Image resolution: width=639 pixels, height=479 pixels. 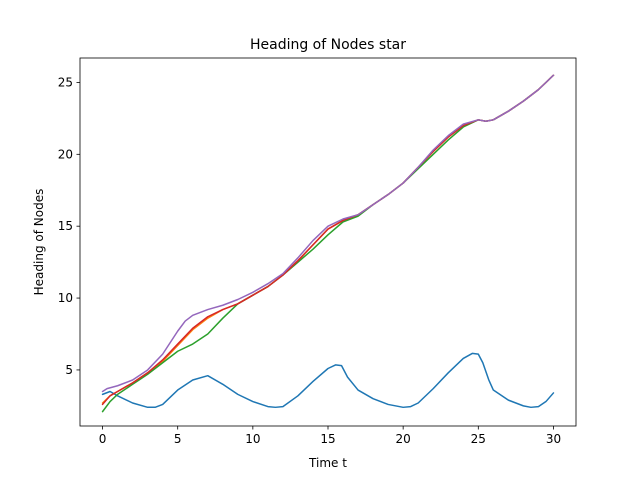 I want to click on x-tick-label: 5, so click(x=178, y=439).